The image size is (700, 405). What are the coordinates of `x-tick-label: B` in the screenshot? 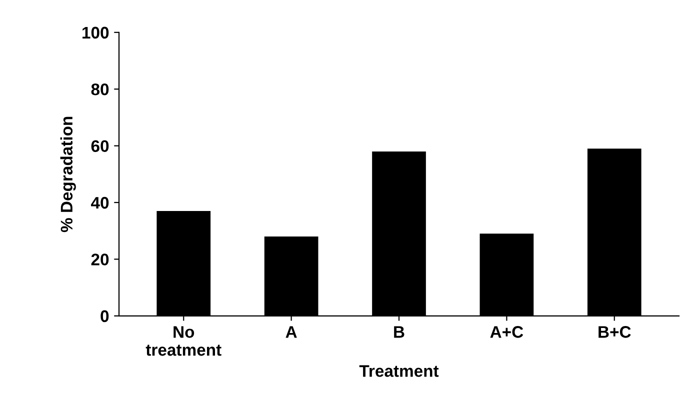 It's located at (399, 332).